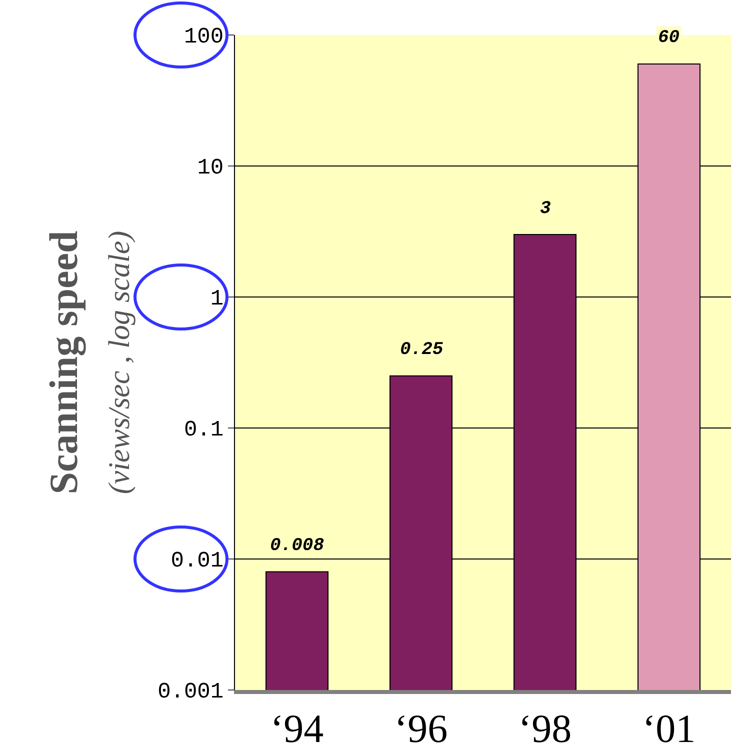 The height and width of the screenshot is (752, 733). What do you see at coordinates (197, 561) in the screenshot?
I see `y-tick-label: 0.01` at bounding box center [197, 561].